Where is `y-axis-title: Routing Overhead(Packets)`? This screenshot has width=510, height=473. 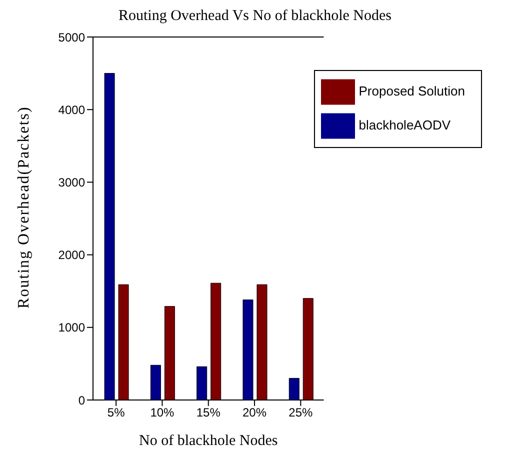 y-axis-title: Routing Overhead(Packets) is located at coordinates (24, 207).